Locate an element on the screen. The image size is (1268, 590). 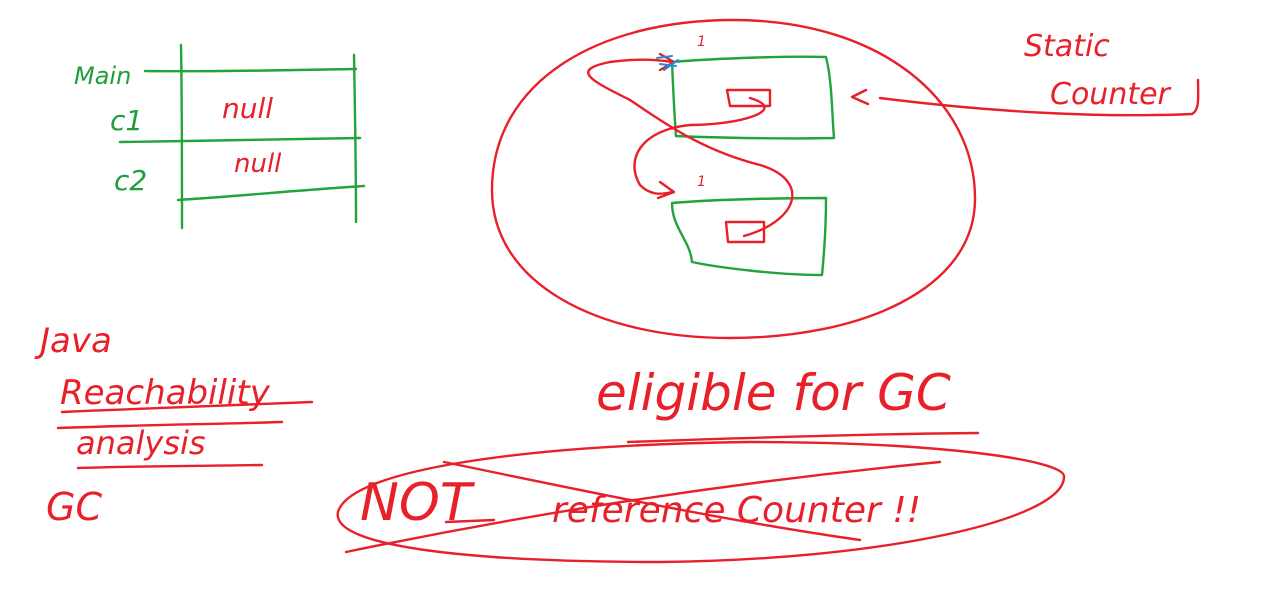
static-ref-line is located at coordinates (1039, 97).